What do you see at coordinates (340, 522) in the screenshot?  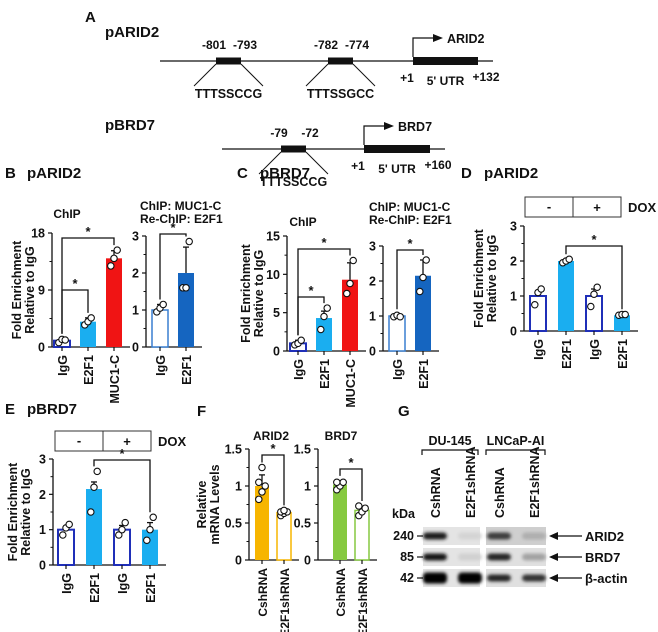 I see `bar-cshrna` at bounding box center [340, 522].